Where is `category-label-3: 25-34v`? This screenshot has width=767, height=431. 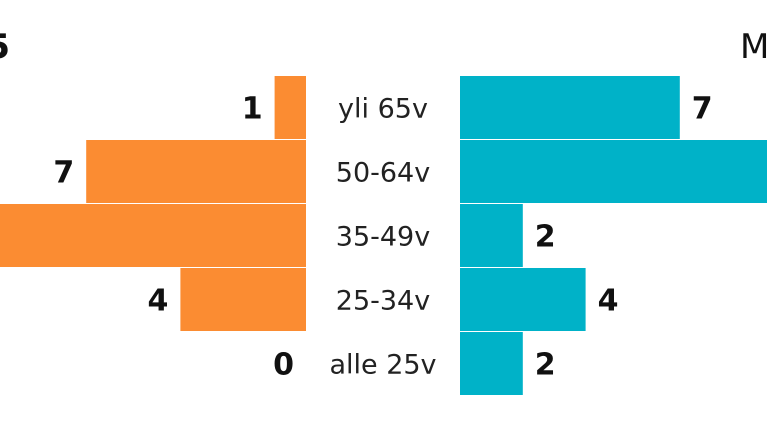
category-label-3: 25-34v is located at coordinates (383, 301).